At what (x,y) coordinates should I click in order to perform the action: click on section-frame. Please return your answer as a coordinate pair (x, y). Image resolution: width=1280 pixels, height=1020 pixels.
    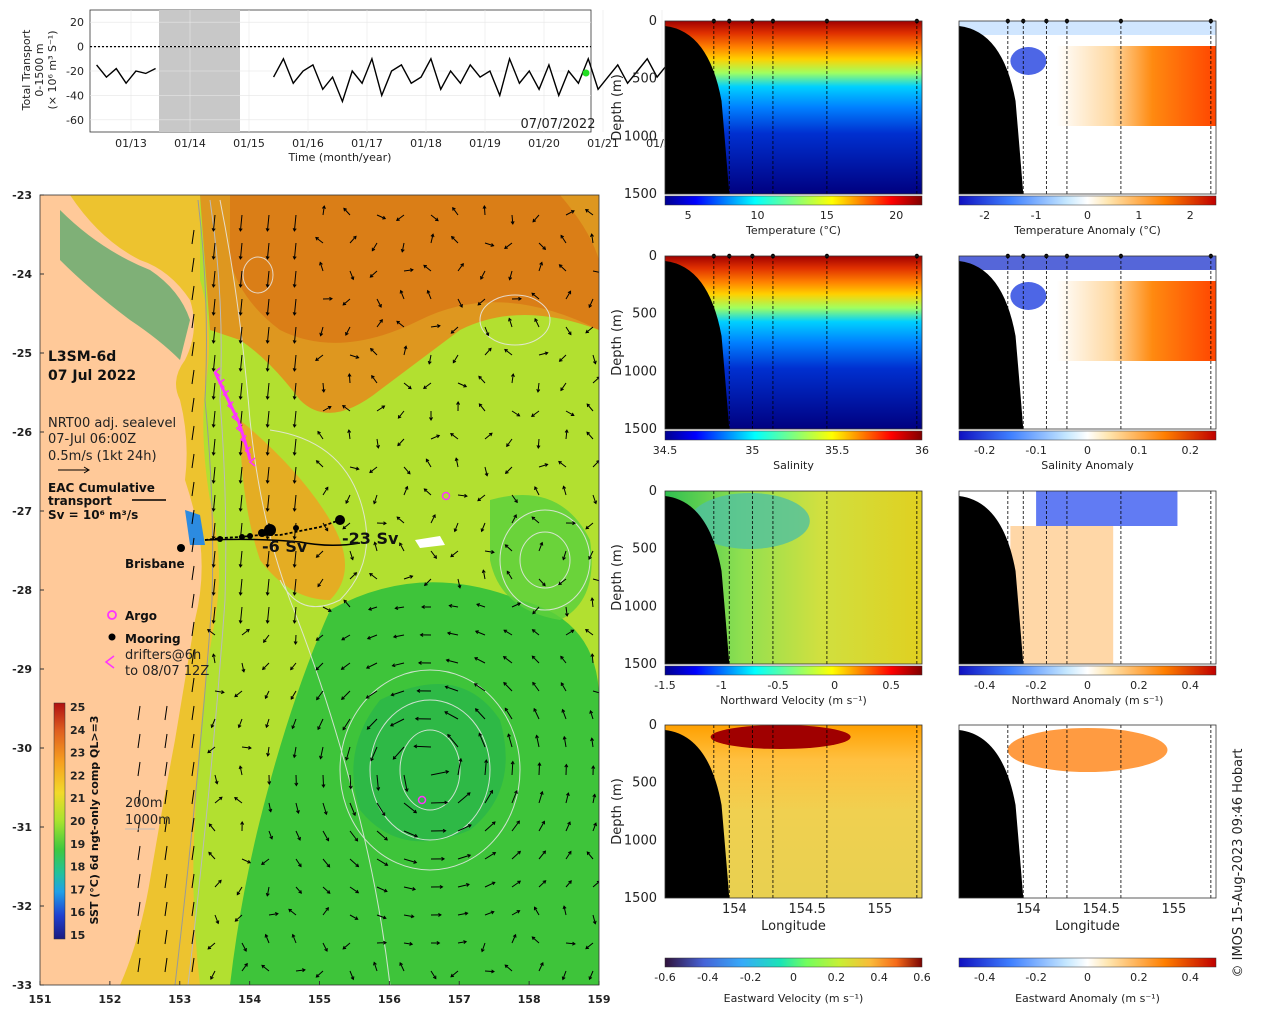
    Looking at the image, I should click on (1087, 107).